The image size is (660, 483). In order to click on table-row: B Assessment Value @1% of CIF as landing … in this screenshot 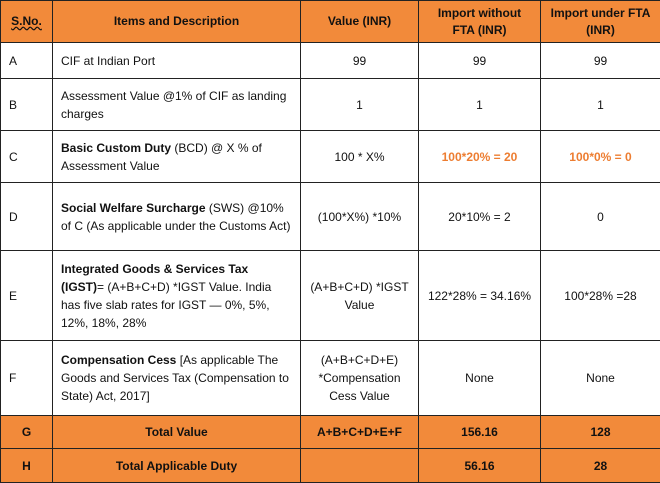, I will do `click(330, 105)`.